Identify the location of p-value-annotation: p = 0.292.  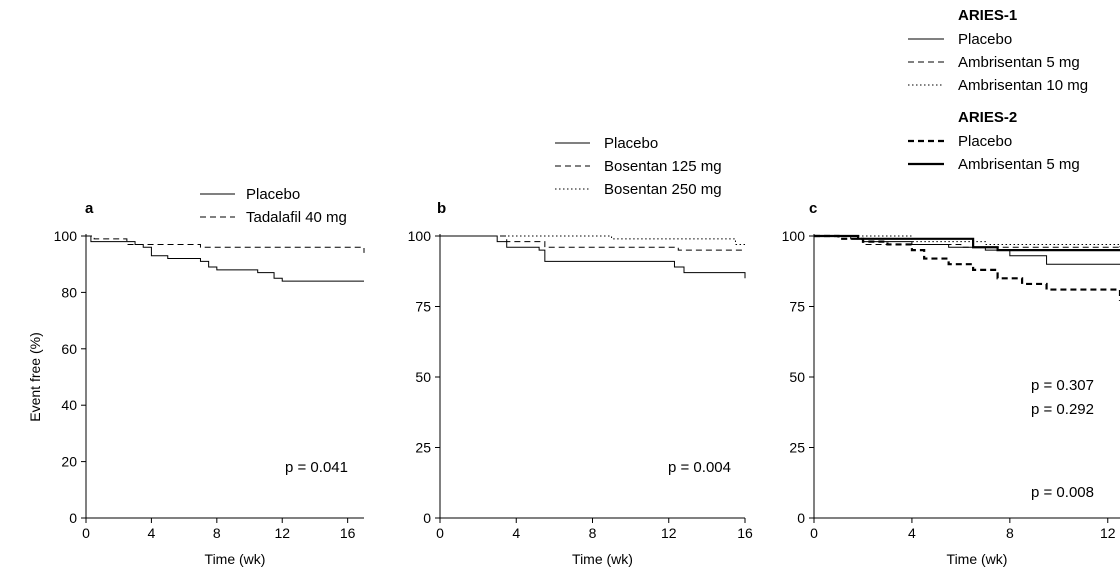
(1062, 409).